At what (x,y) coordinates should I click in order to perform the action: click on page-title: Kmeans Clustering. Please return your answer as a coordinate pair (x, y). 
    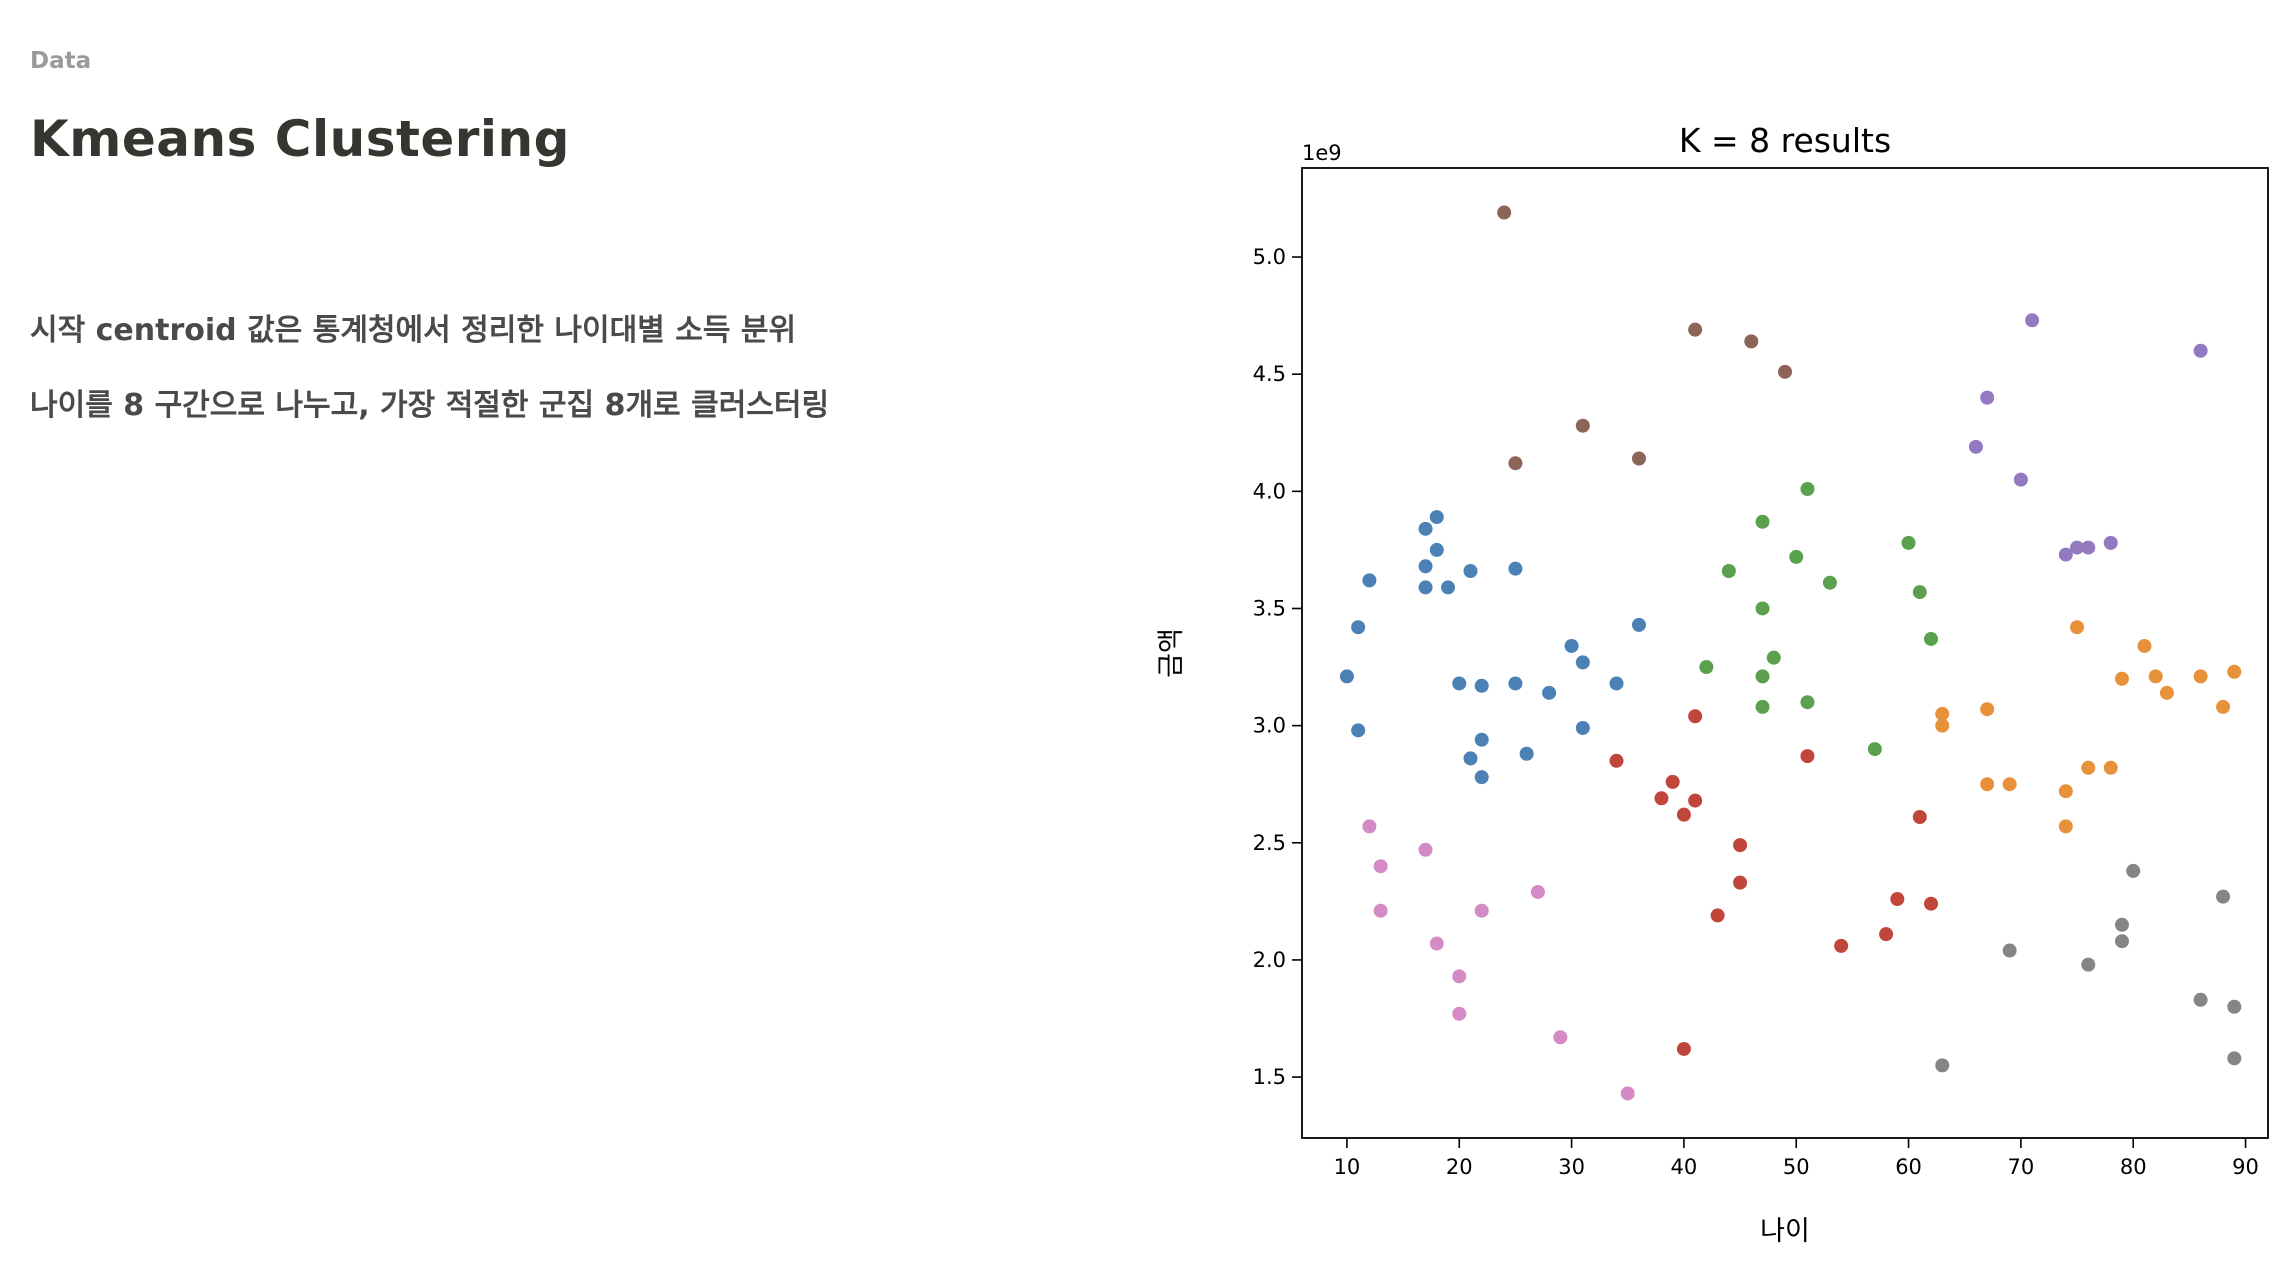
    Looking at the image, I should click on (300, 139).